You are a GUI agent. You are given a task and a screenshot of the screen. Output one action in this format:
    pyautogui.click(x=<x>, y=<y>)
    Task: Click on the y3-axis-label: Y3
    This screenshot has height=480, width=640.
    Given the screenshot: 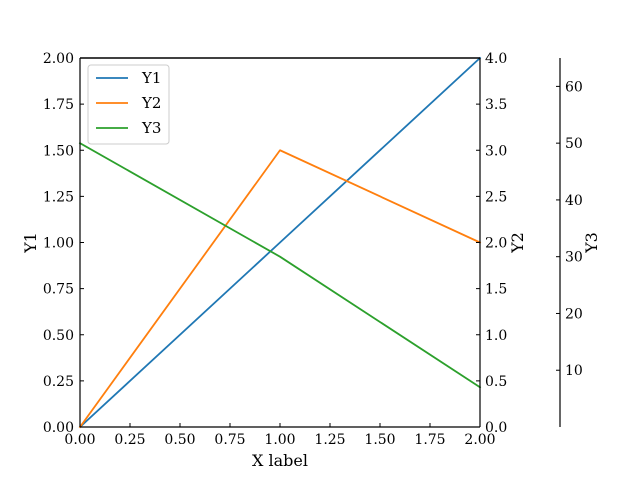 What is the action you would take?
    pyautogui.click(x=591, y=243)
    